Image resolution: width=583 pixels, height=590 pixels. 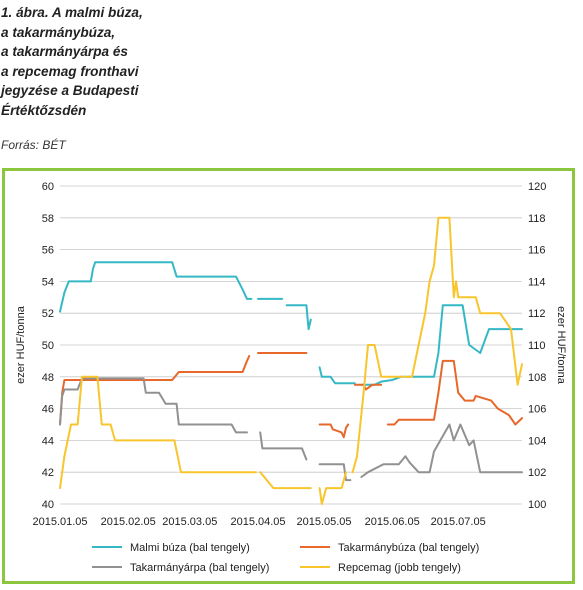 I want to click on figure-source: Forrás: BÉT, so click(x=33, y=145).